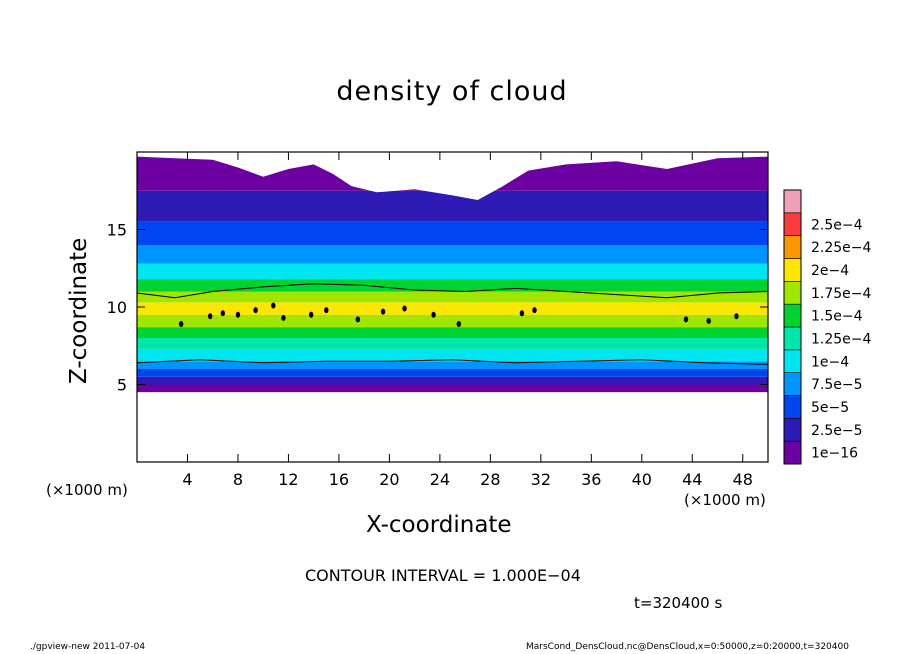  I want to click on x-tick-label: 24, so click(440, 479).